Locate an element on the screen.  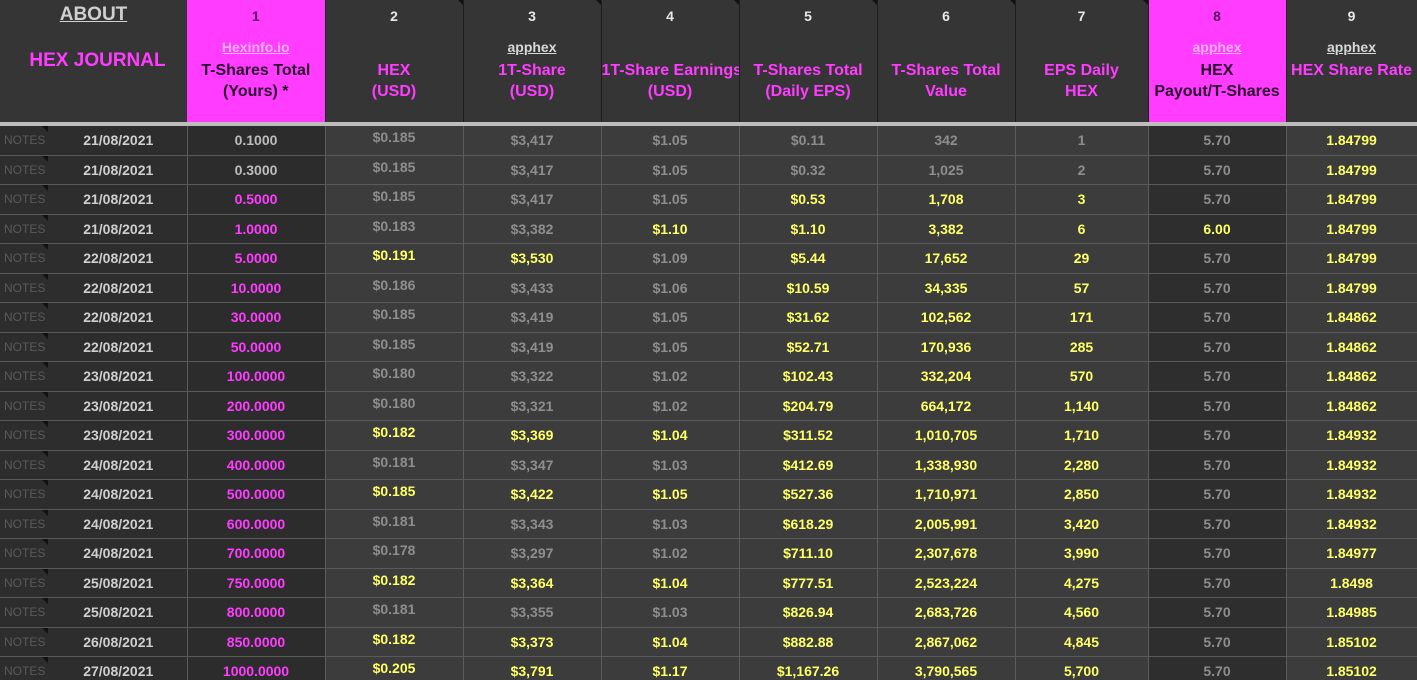
eps-daily-hex-cell: 5,700 is located at coordinates (1082, 668).